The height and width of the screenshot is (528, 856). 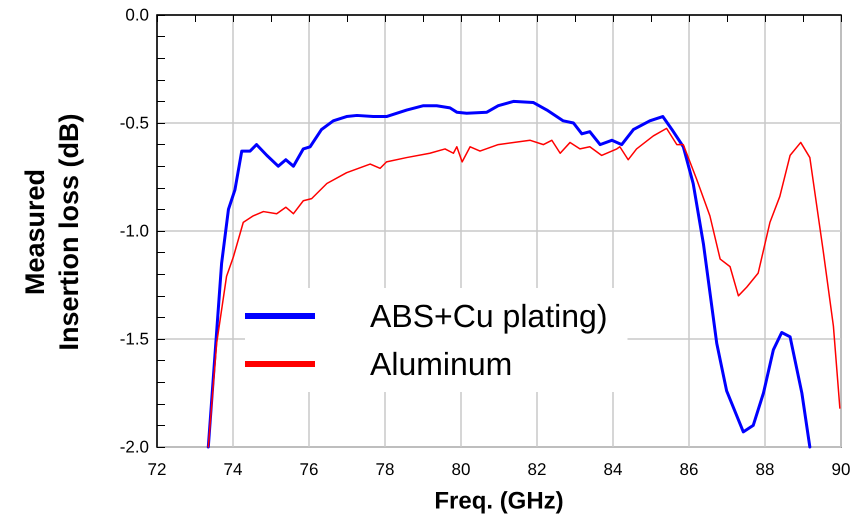 What do you see at coordinates (134, 339) in the screenshot?
I see `y-tick-label: -1.5` at bounding box center [134, 339].